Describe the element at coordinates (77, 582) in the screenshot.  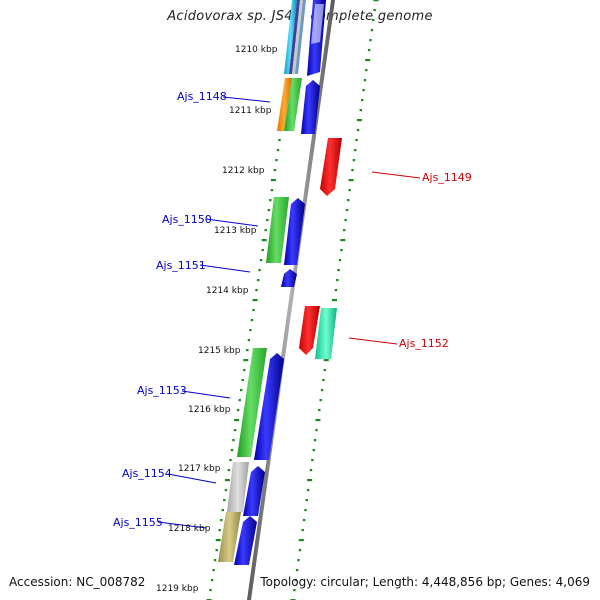
I see `accession-text: Accession: NC_008782` at that location.